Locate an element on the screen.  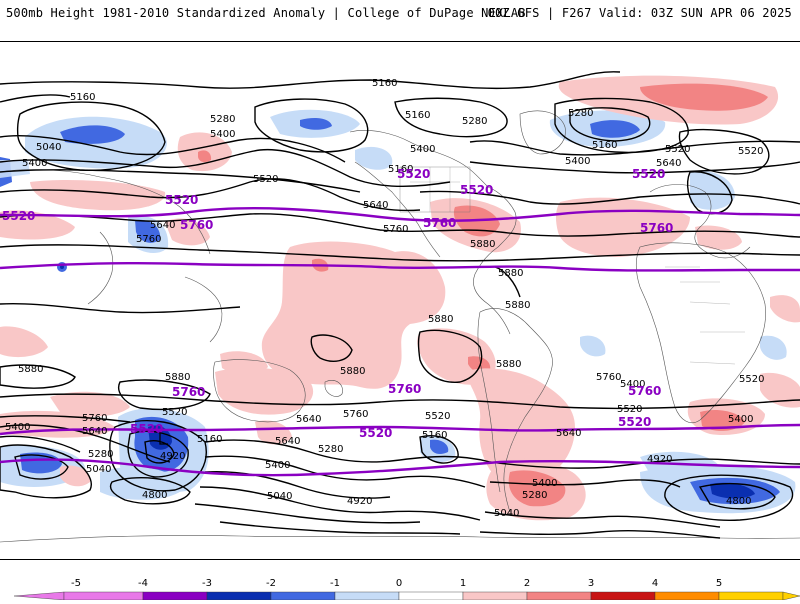
colorbar-tick: 2 is located at coordinates (527, 583).